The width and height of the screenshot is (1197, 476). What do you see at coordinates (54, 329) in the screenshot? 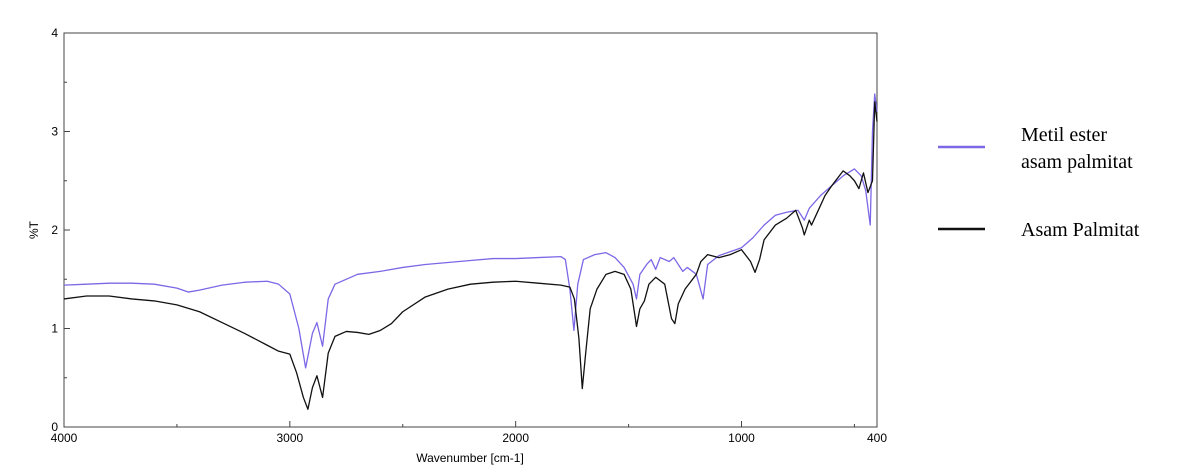
I see `y-tick-label: 1` at bounding box center [54, 329].